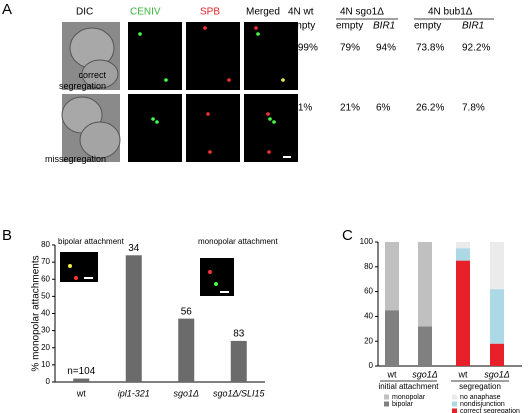 This screenshot has width=528, height=413. Describe the element at coordinates (480, 386) in the screenshot. I see `group-label: segregation` at that location.